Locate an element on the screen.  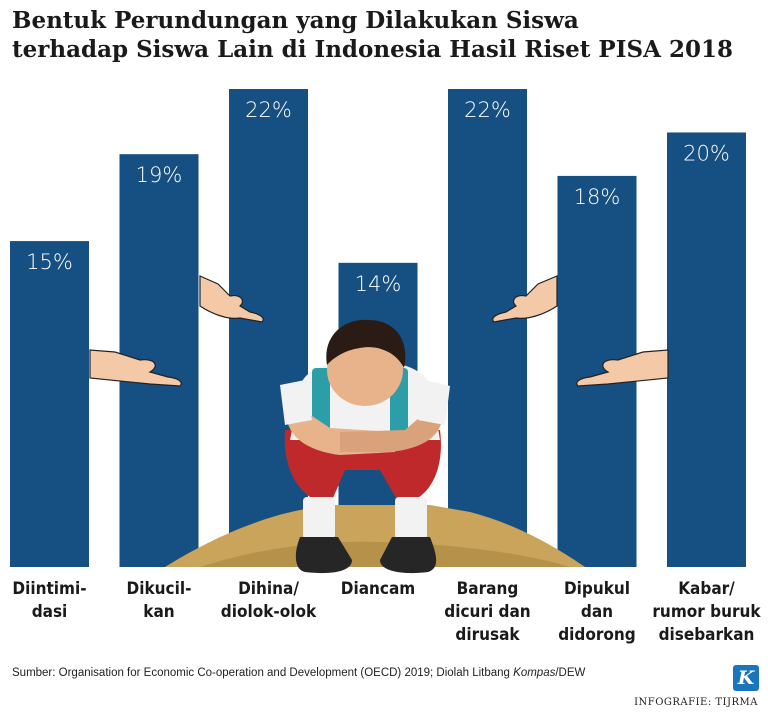
student-hair is located at coordinates (366, 343).